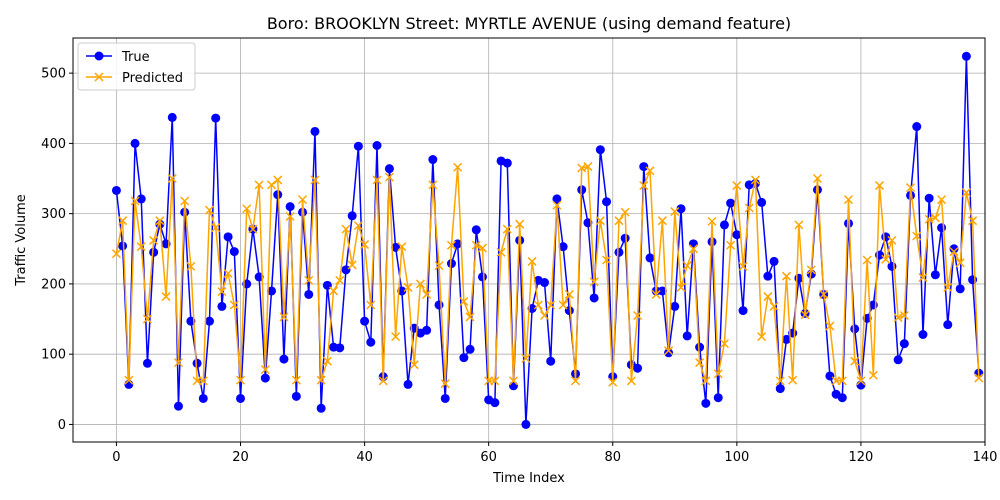  I want to click on y-axis-title: Traffic Volume, so click(21, 240).